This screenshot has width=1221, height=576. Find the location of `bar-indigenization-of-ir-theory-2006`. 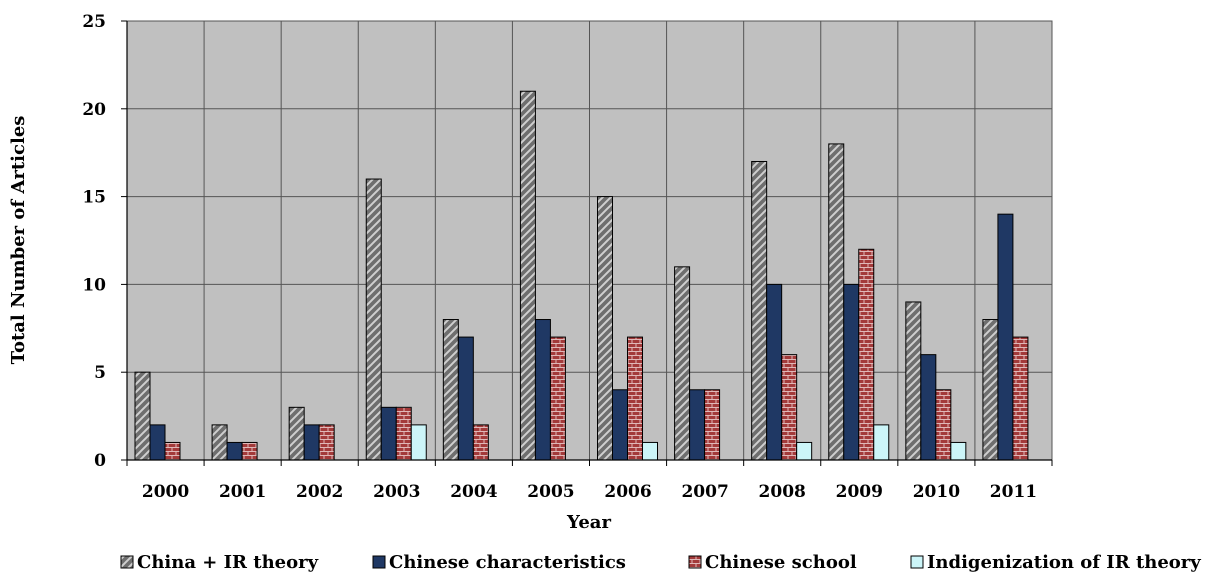

bar-indigenization-of-ir-theory-2006 is located at coordinates (650, 451).